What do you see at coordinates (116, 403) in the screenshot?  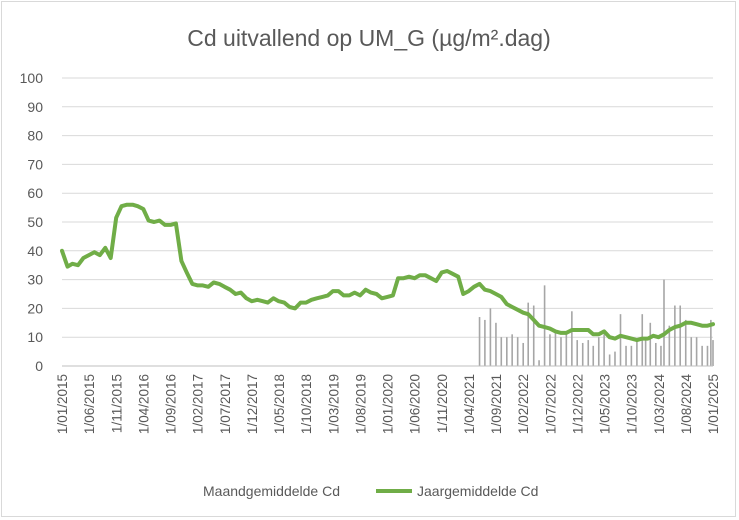 I see `x-tick-label: 1/11/2015` at bounding box center [116, 403].